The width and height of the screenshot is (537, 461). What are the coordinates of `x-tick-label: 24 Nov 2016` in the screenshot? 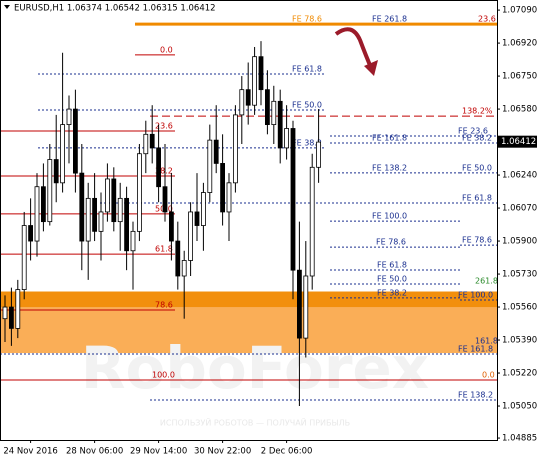 It's located at (30, 452).